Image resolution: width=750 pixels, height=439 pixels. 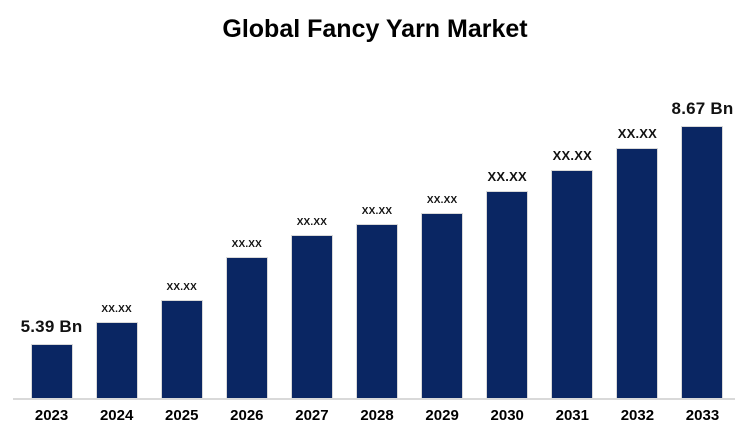 What do you see at coordinates (312, 415) in the screenshot?
I see `x-axis-tick-label: 2027` at bounding box center [312, 415].